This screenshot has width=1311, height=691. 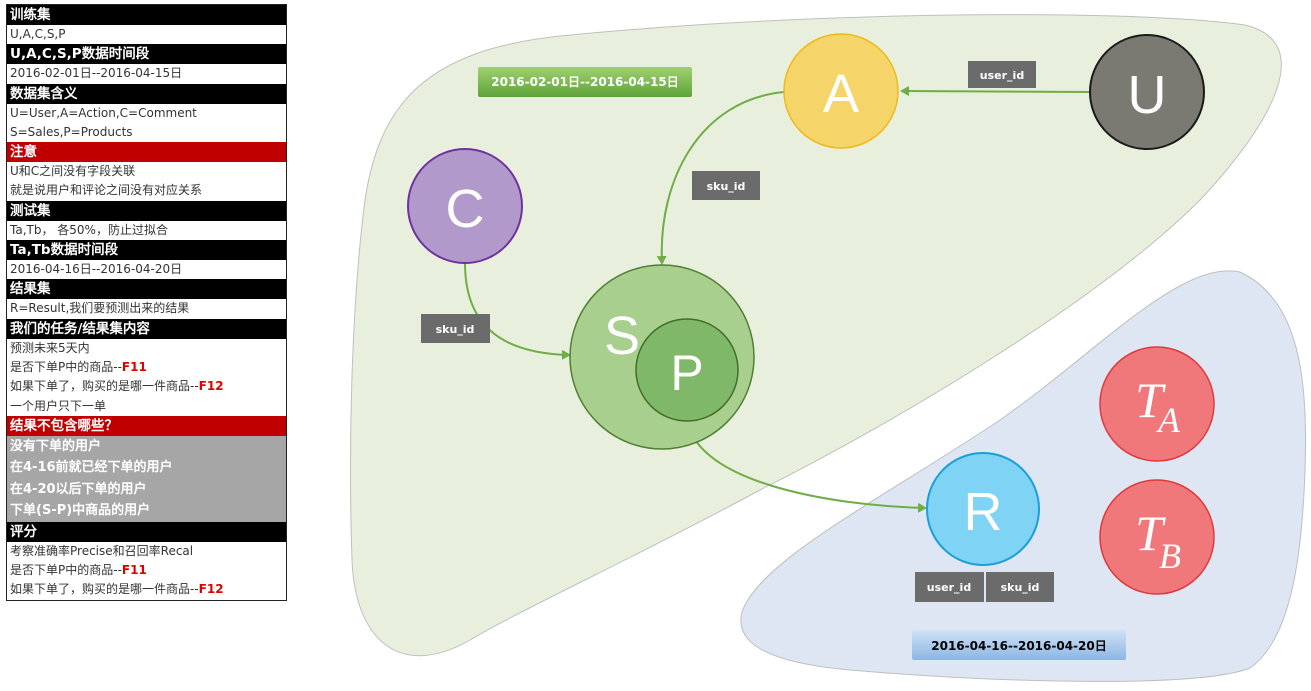 I want to click on score-line-3-code: F12, so click(x=211, y=589).